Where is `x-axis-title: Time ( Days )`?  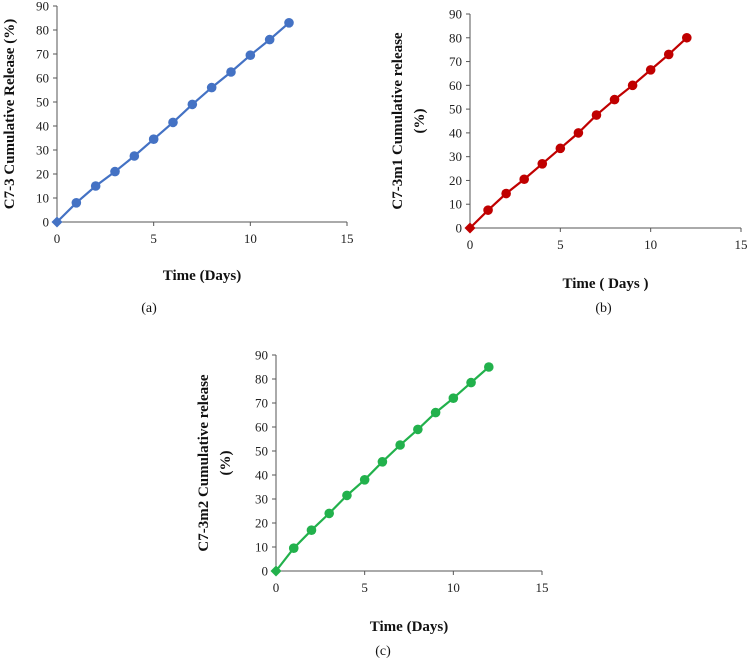
x-axis-title: Time ( Days ) is located at coordinates (606, 284).